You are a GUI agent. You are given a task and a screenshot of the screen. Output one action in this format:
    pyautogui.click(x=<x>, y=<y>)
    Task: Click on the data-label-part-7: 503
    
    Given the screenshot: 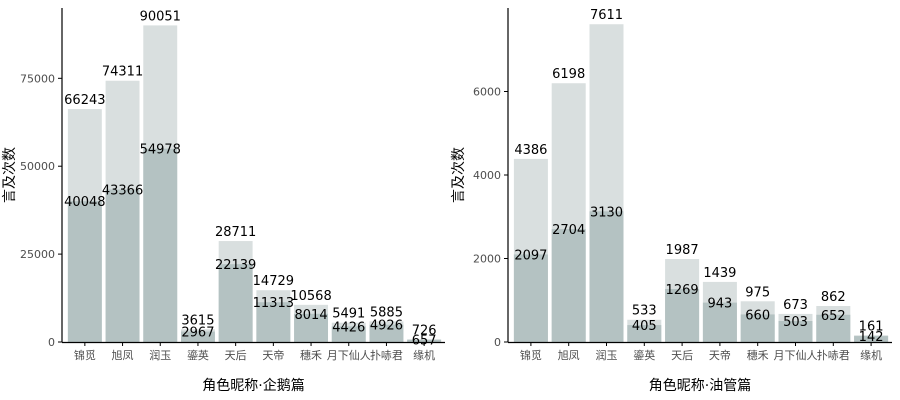 What is the action you would take?
    pyautogui.click(x=795, y=322)
    